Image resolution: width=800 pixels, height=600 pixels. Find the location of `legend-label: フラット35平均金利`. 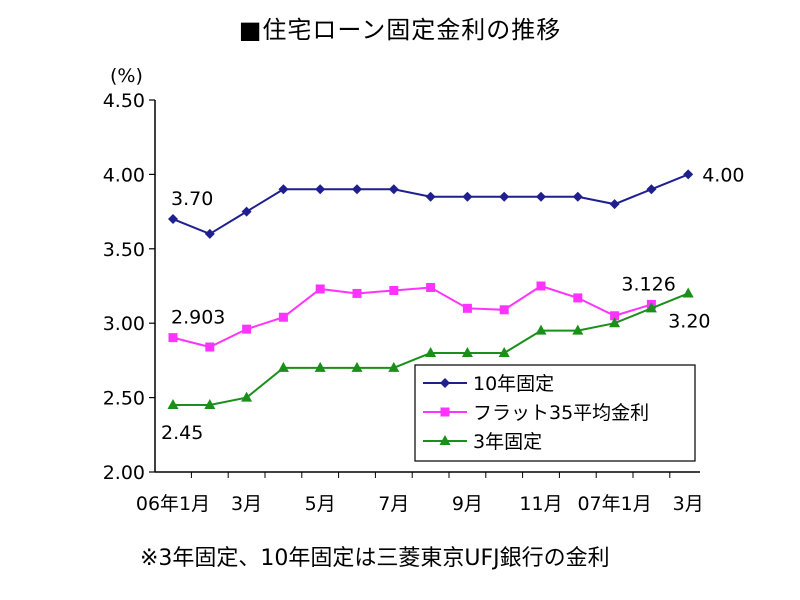

legend-label: フラット35平均金利 is located at coordinates (561, 413).